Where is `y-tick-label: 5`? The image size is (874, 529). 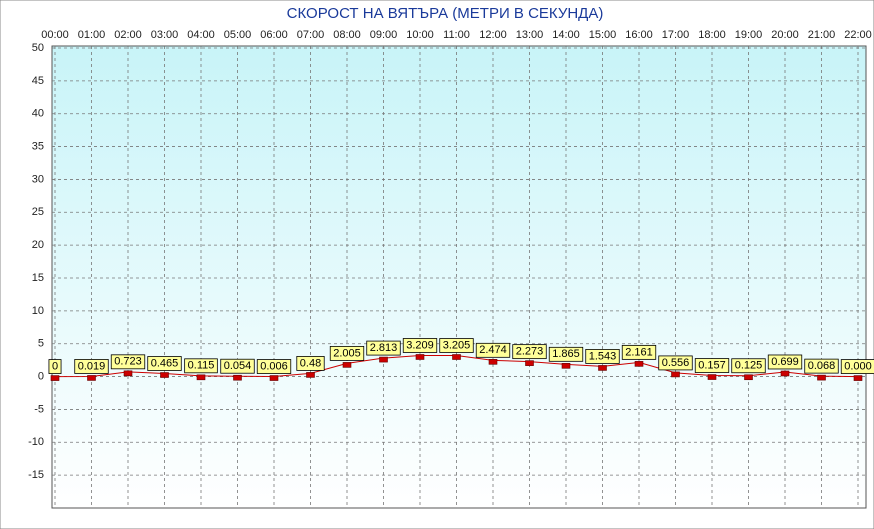 y-tick-label: 5 is located at coordinates (41, 344).